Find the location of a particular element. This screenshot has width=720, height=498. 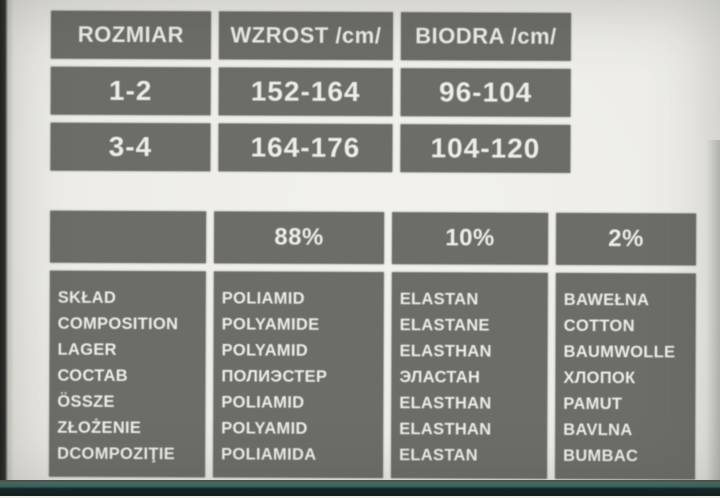

polyamide-line: POLYAMIDE is located at coordinates (270, 324).